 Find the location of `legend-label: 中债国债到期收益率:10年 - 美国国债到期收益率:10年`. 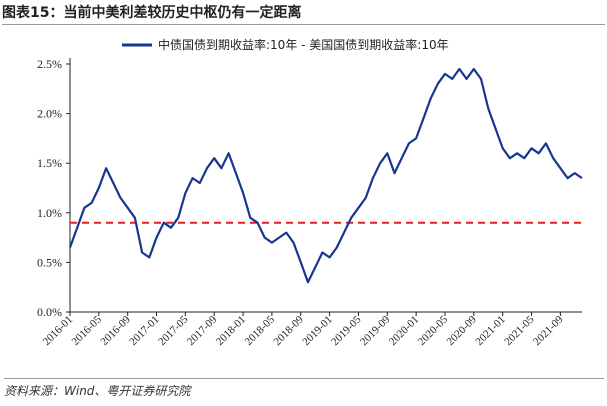

legend-label: 中债国债到期收益率:10年 - 美国国债到期收益率:10年 is located at coordinates (303, 44).